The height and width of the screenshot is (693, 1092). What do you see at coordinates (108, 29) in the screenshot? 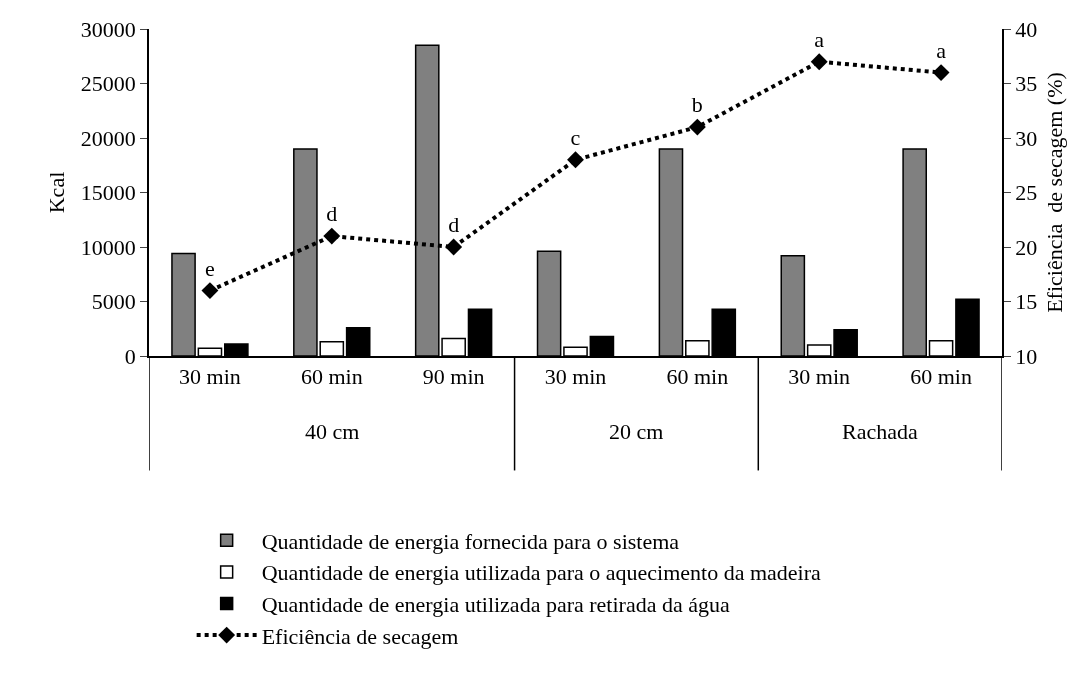
I see `y-tick-label: 30000` at bounding box center [108, 29].